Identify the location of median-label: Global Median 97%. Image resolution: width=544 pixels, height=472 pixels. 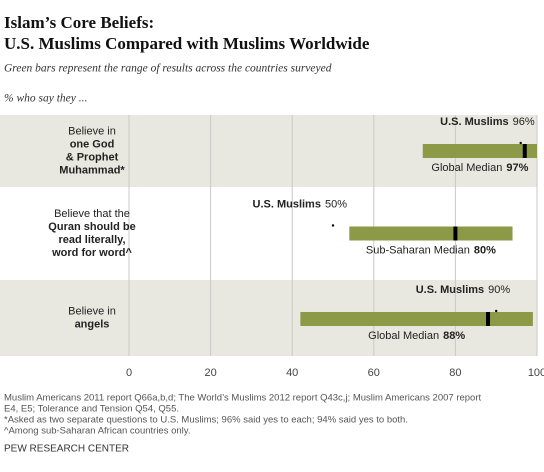
(479, 168).